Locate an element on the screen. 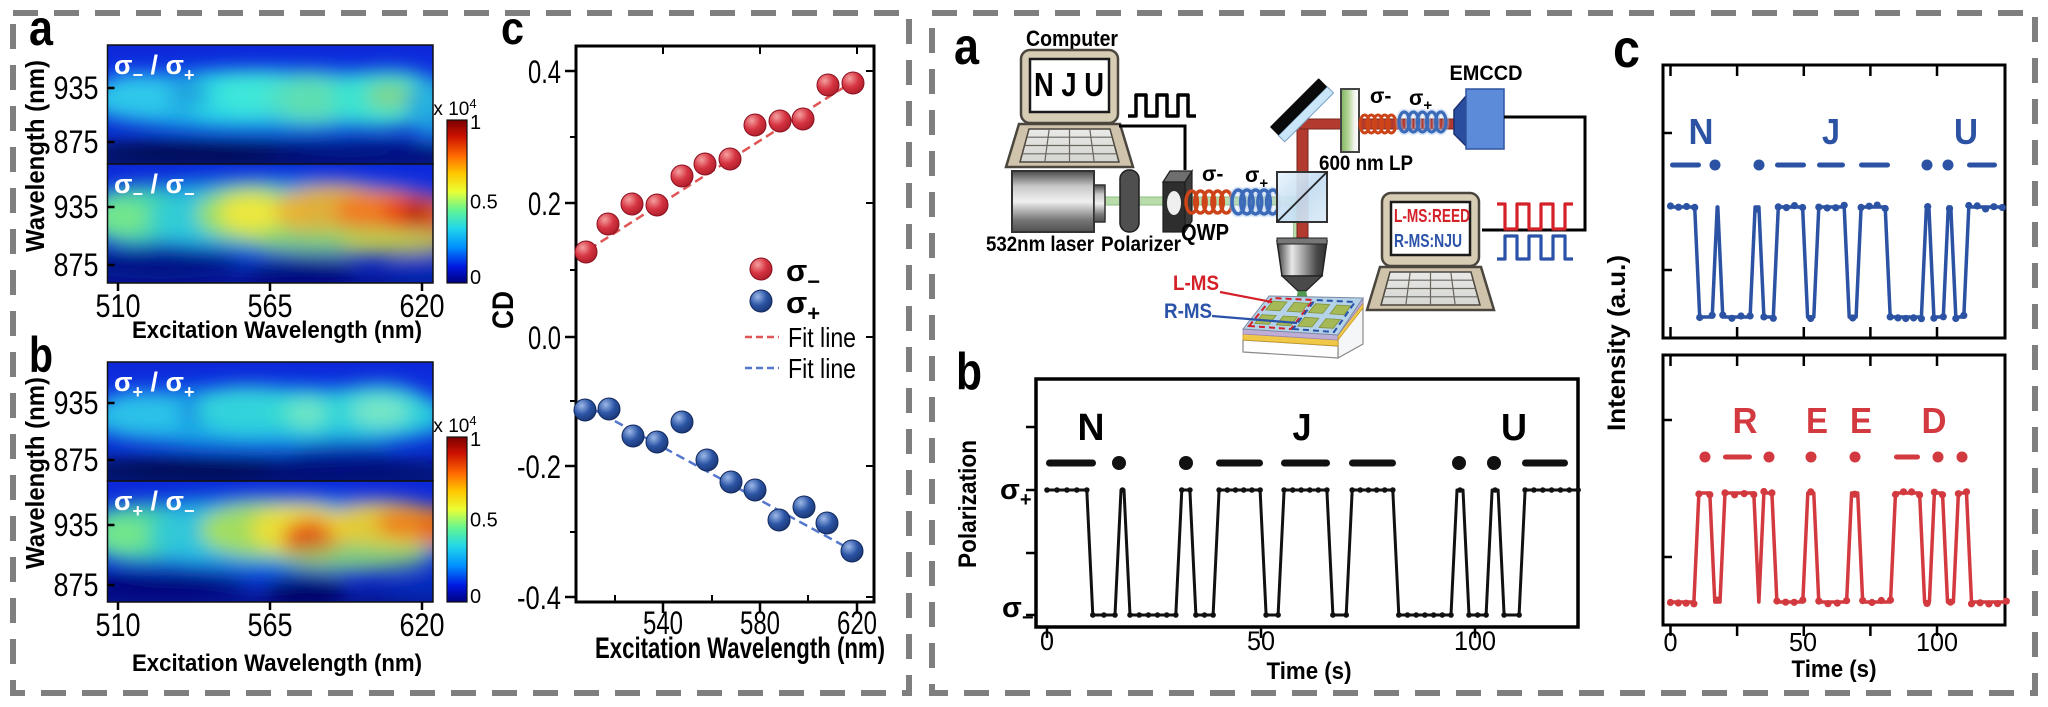 This screenshot has height=707, width=2048. svg-text: 540 is located at coordinates (663, 623).